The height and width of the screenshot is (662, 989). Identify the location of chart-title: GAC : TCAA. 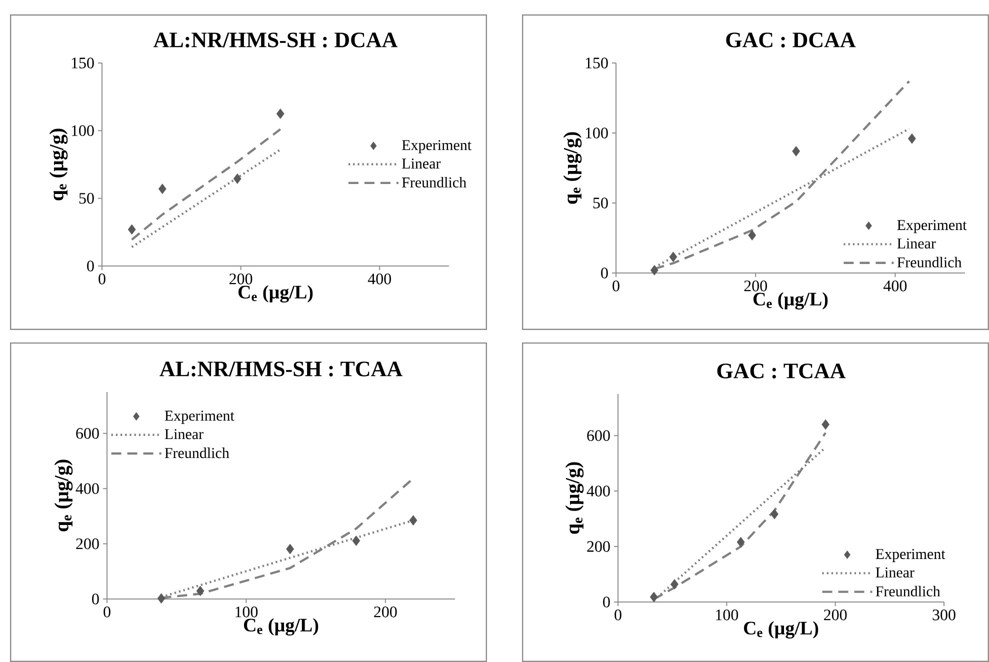
(781, 371).